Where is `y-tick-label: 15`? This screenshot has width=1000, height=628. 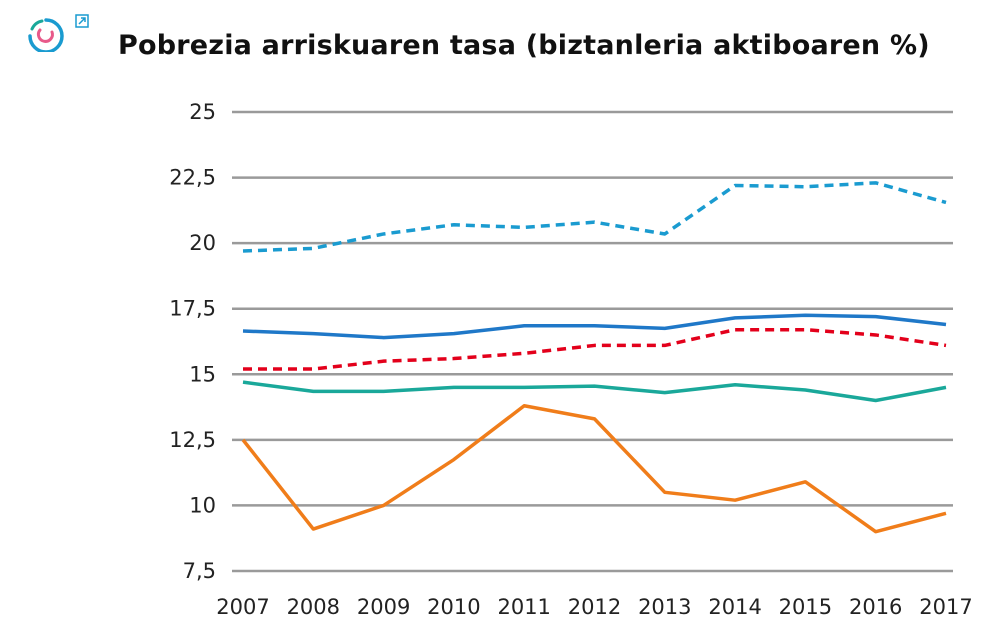 y-tick-label: 15 is located at coordinates (202, 374).